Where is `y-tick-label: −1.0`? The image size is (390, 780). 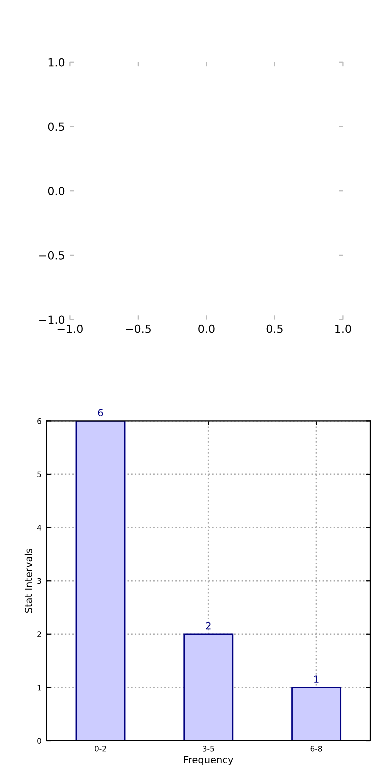 y-tick-label: −1.0 is located at coordinates (52, 320).